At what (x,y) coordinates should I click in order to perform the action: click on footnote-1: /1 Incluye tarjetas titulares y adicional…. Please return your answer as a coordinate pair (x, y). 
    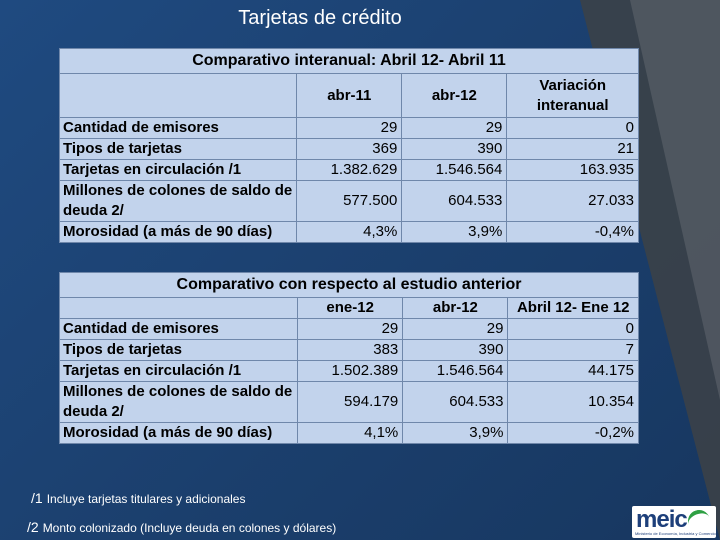
    Looking at the image, I should click on (138, 498).